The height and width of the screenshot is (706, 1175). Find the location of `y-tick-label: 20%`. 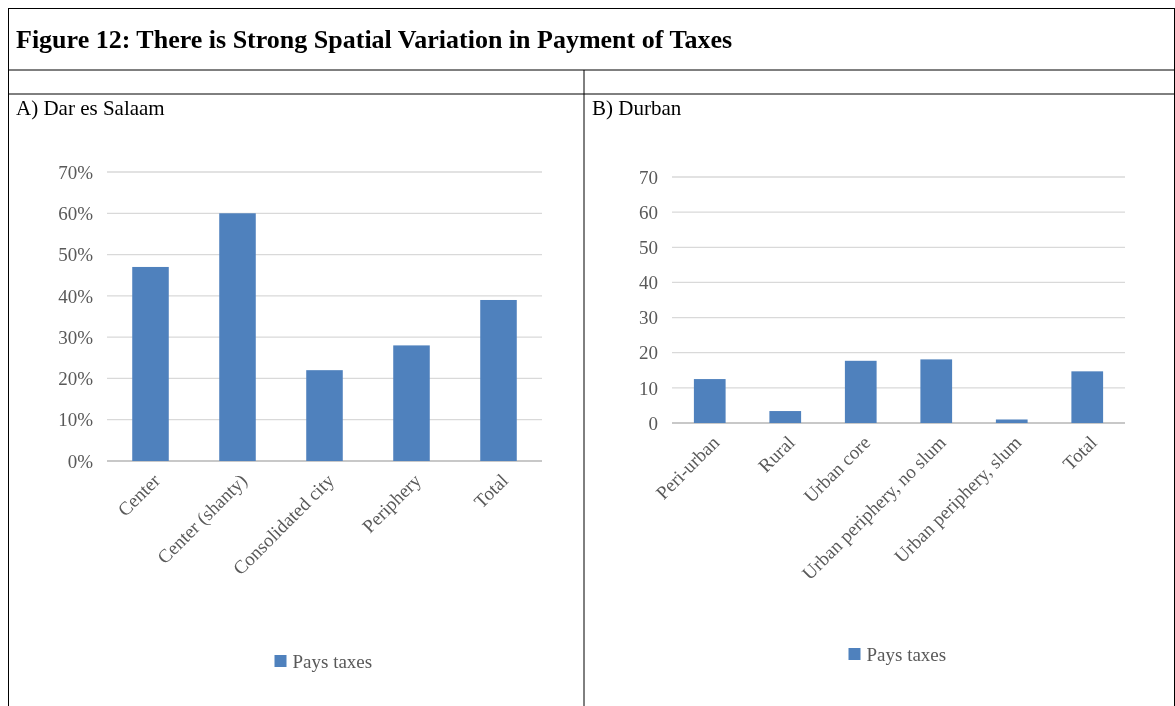

y-tick-label: 20% is located at coordinates (76, 379).